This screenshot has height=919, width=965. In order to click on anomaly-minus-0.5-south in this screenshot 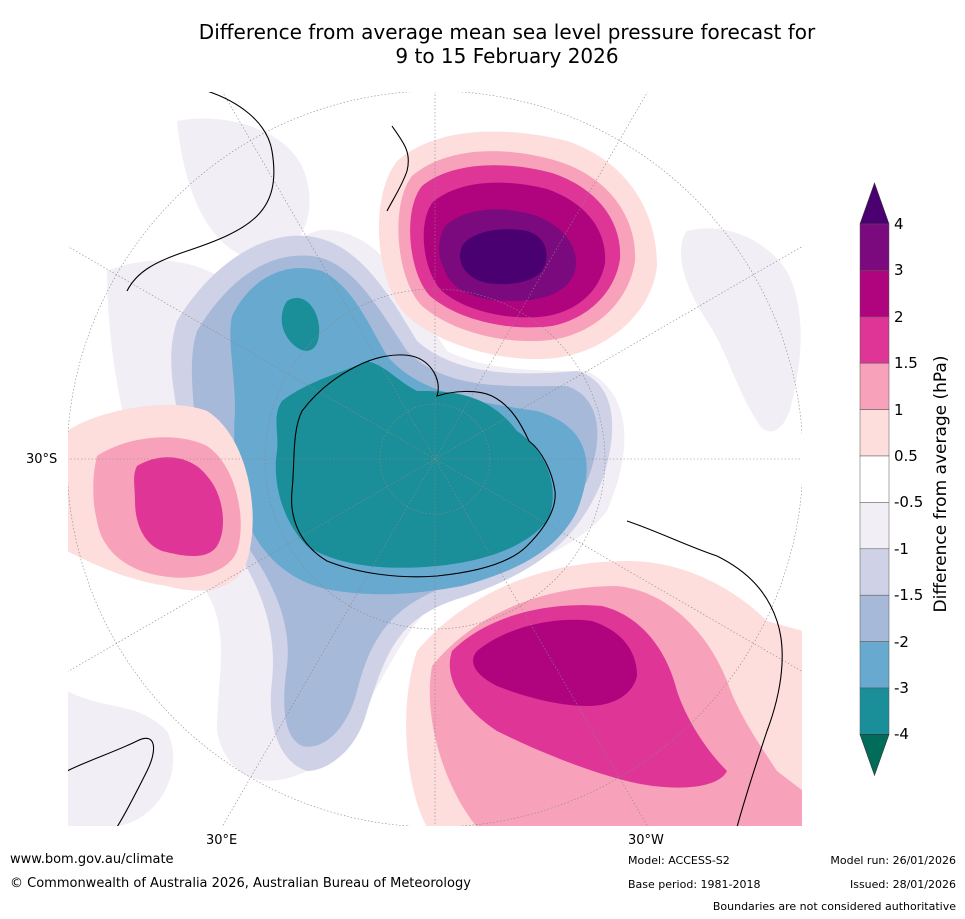, I will do `click(120, 759)`.